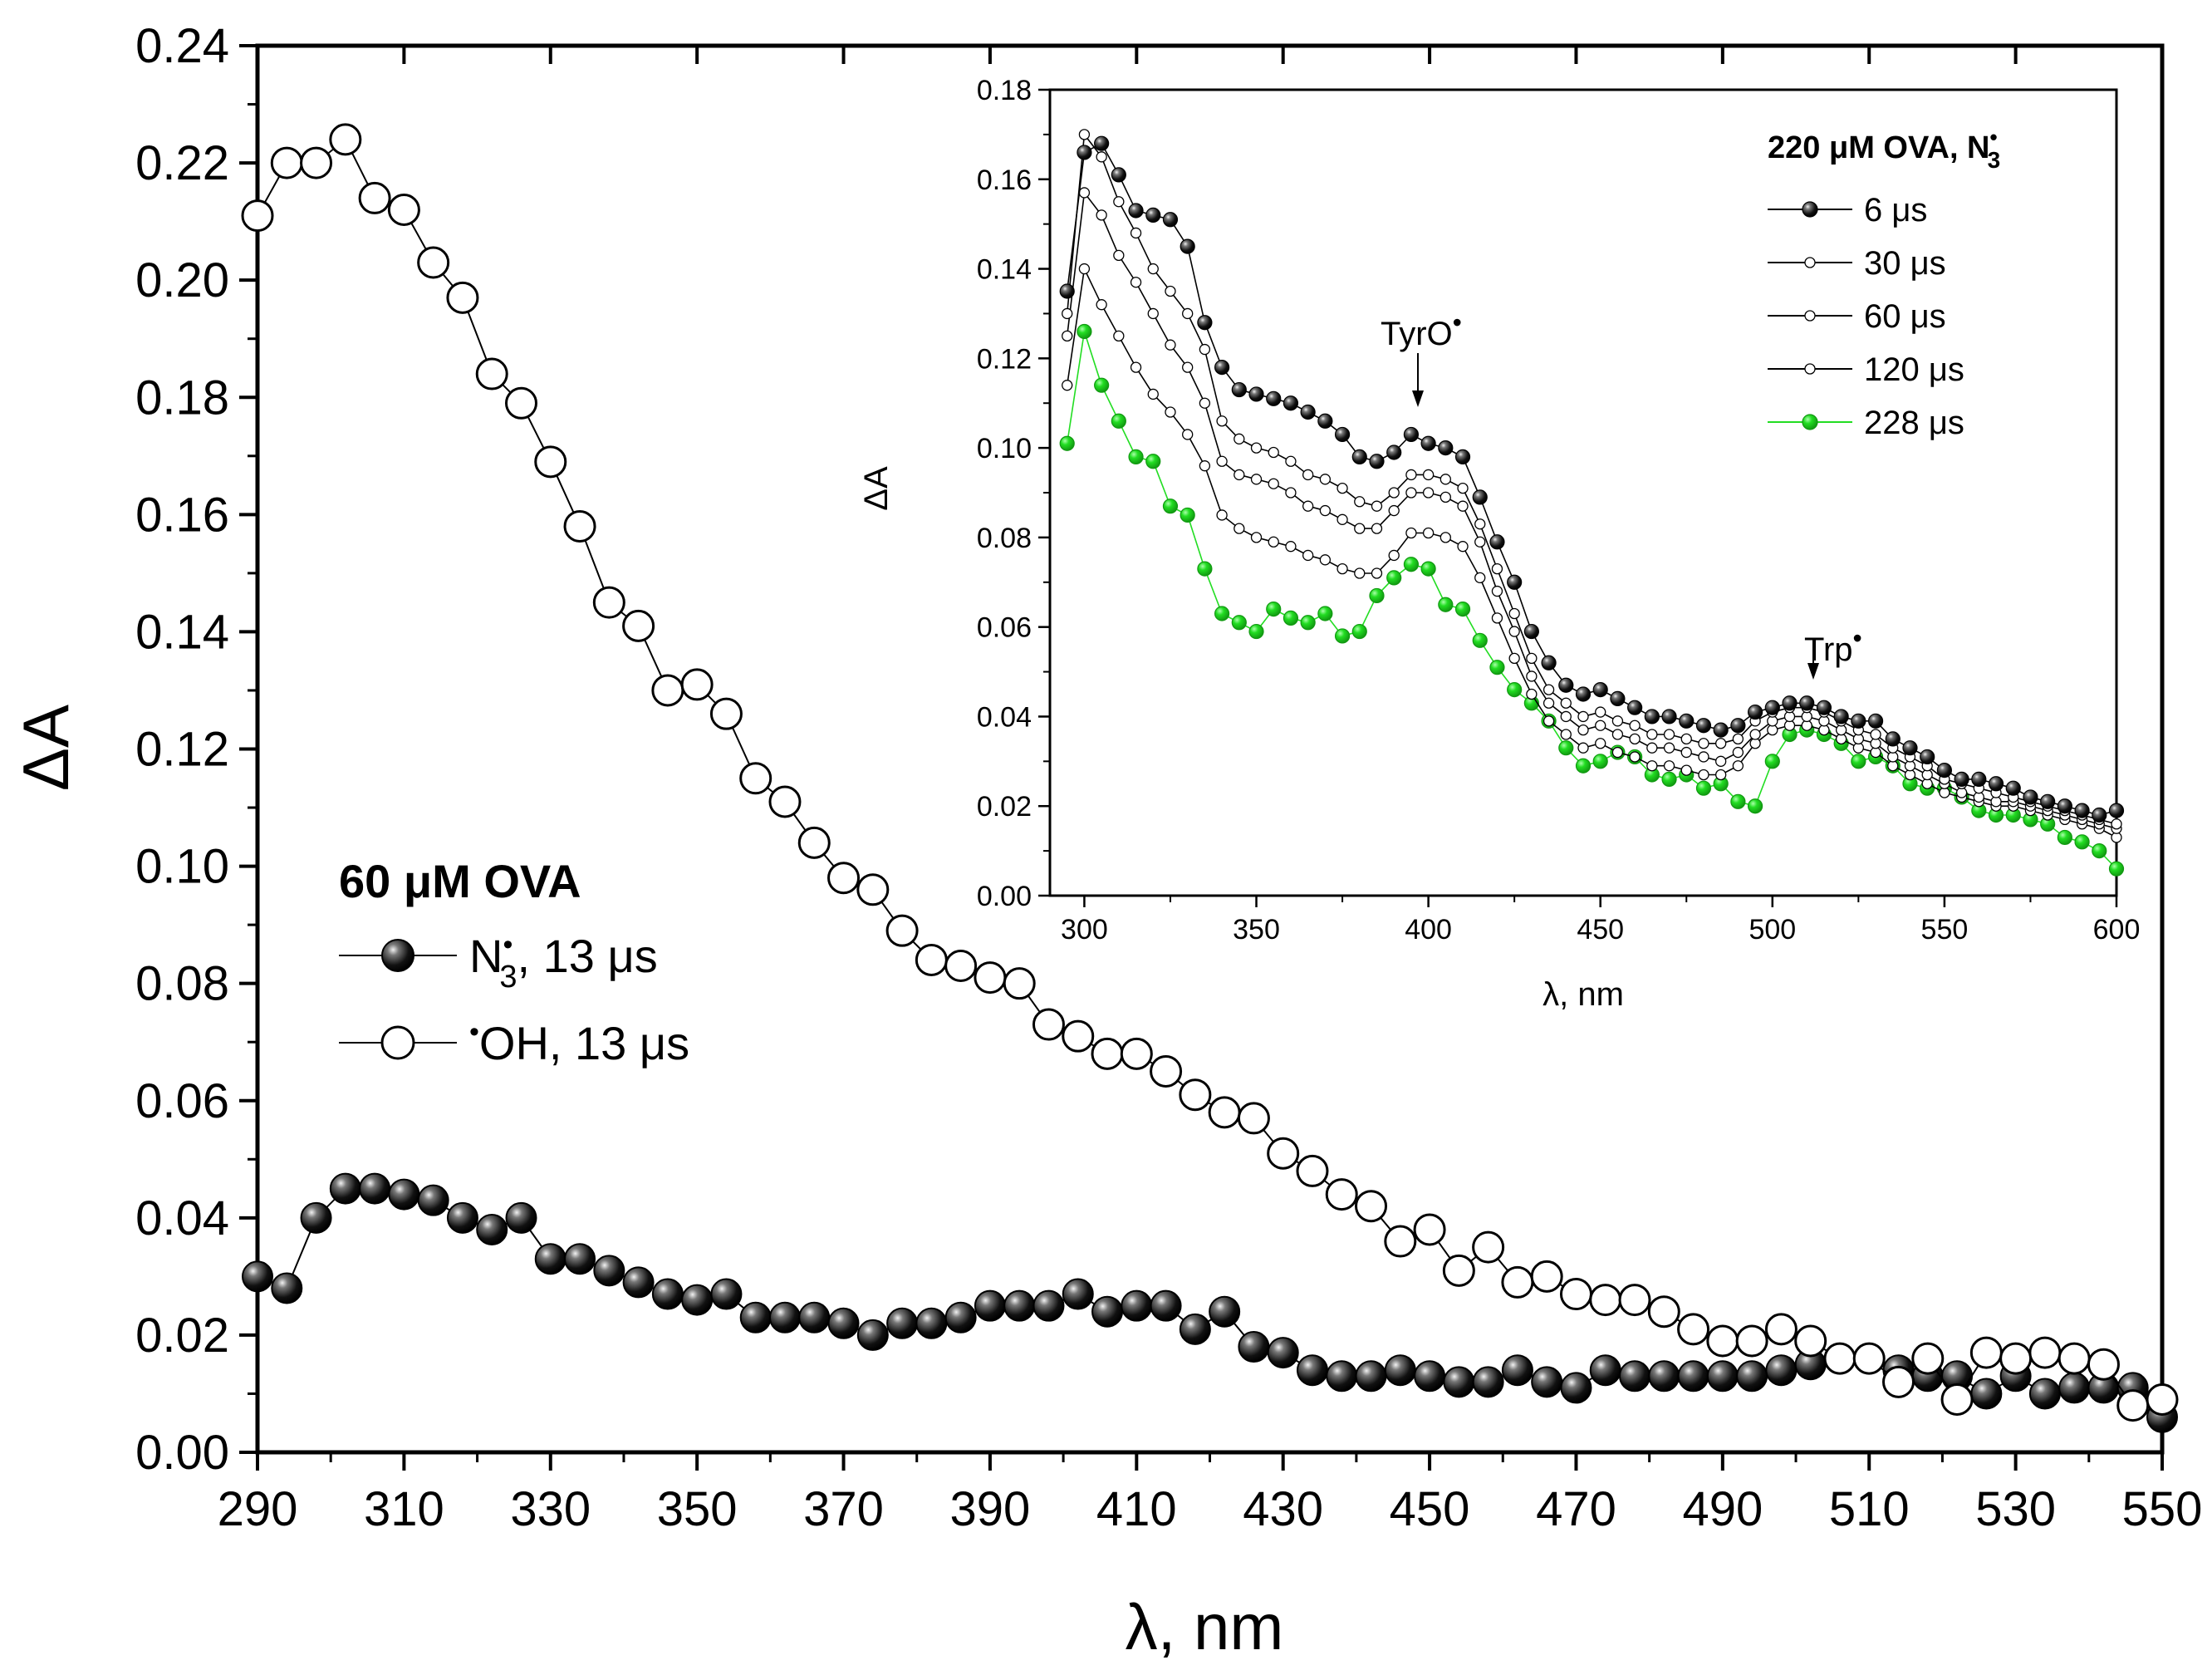  I want to click on inset-legend-label: 6 μs, so click(1895, 210).